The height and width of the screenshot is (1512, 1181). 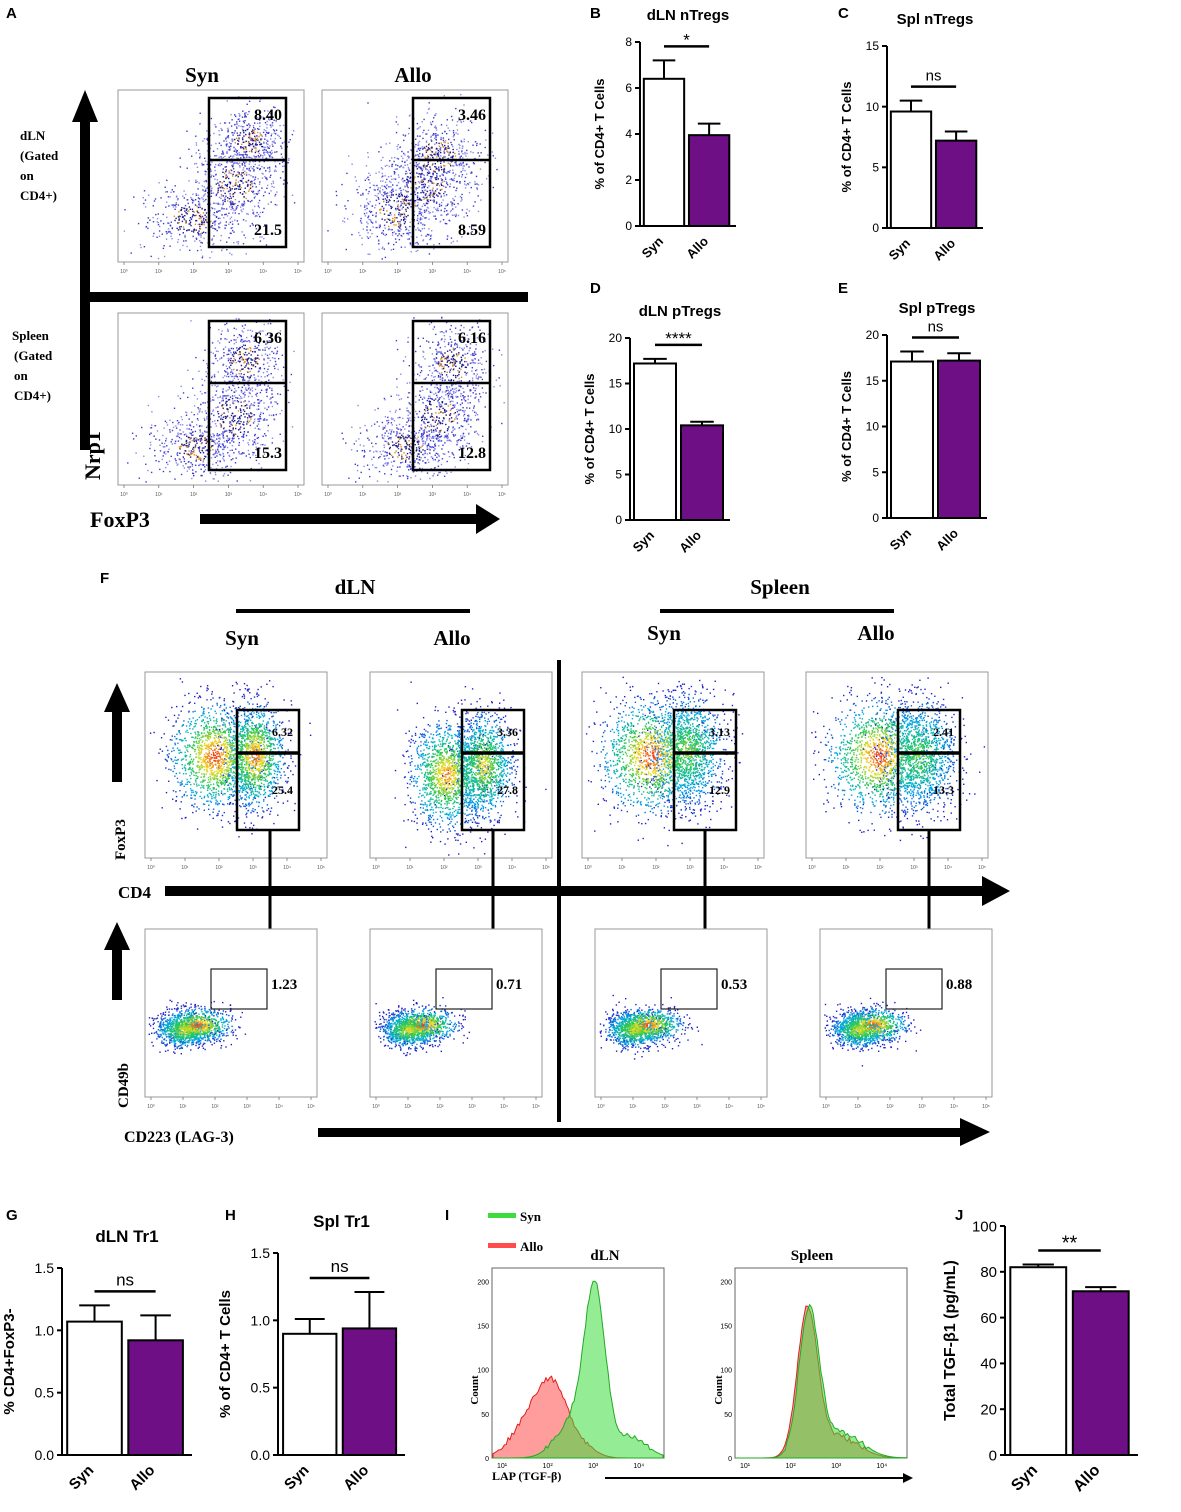 What do you see at coordinates (41, 165) in the screenshot?
I see `panel-a-row-dln-label: dLN (Gated on CD4+)` at bounding box center [41, 165].